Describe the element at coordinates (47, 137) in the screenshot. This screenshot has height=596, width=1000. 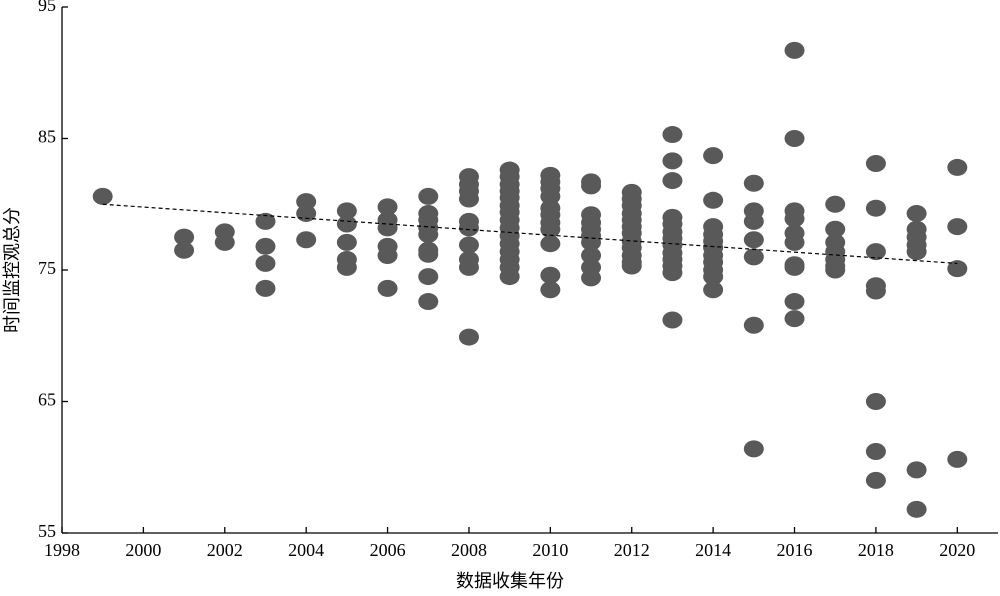
I see `y-tick-label: 85` at that location.